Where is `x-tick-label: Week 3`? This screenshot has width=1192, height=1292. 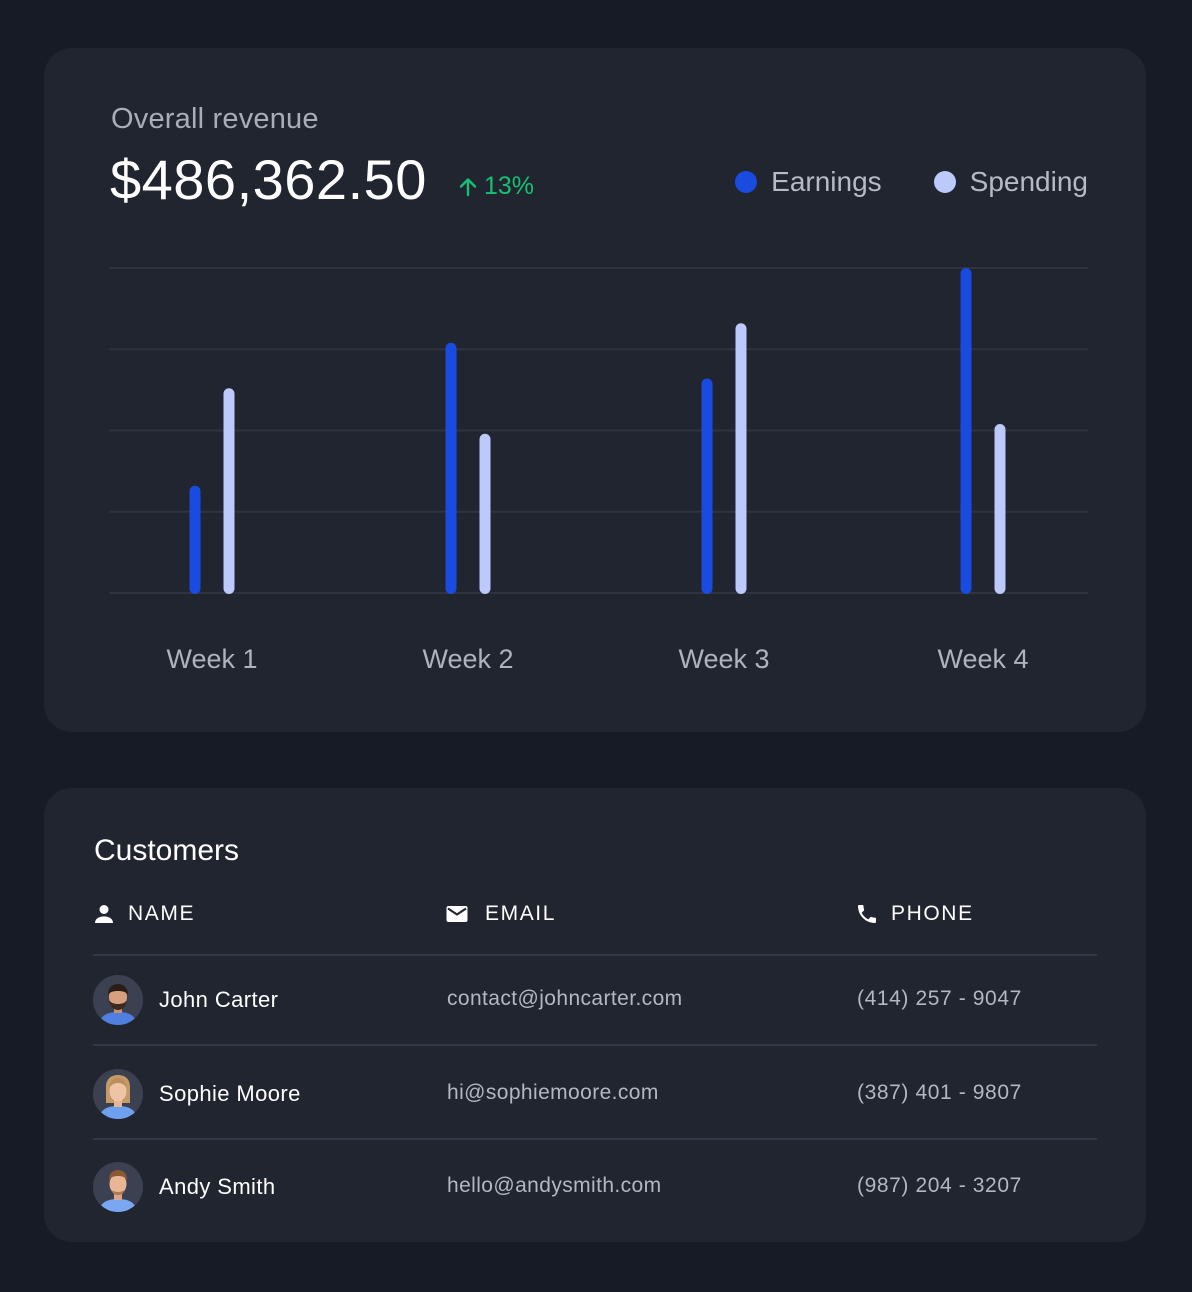 x-tick-label: Week 3 is located at coordinates (723, 659).